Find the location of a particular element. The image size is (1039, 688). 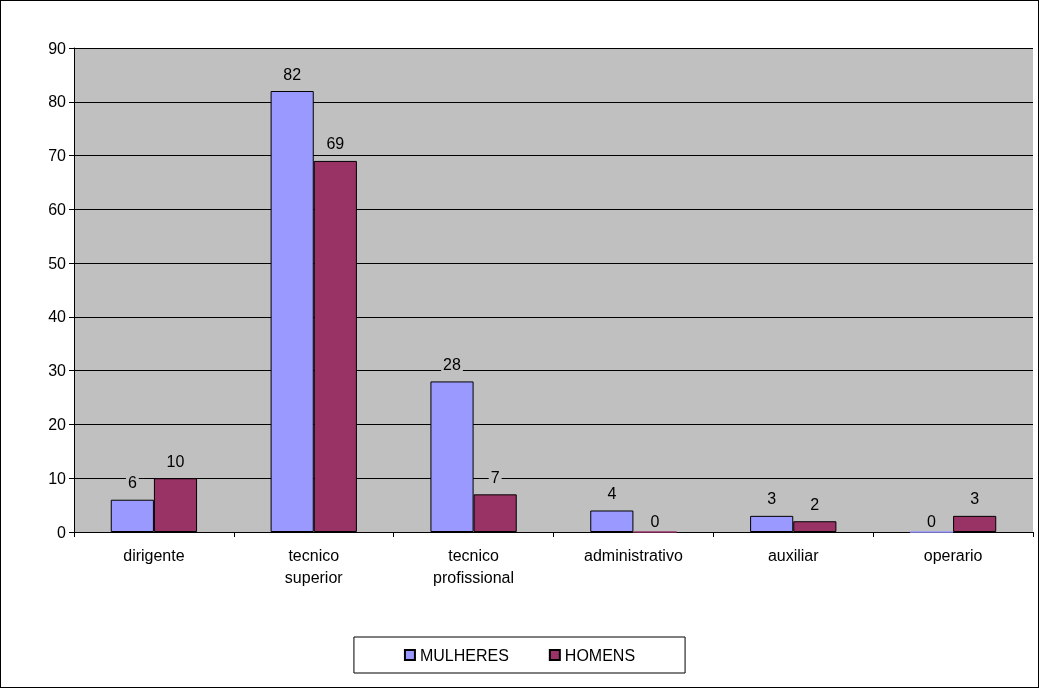

x-tick-label: administrativo is located at coordinates (633, 555).